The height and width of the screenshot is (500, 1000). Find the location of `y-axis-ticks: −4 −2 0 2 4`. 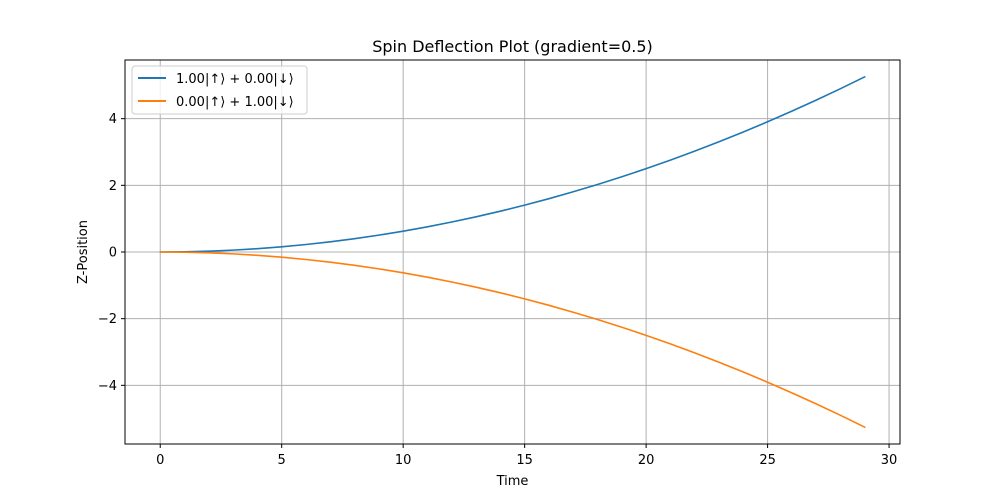

y-axis-ticks: −4 −2 0 2 4 is located at coordinates (111, 253).